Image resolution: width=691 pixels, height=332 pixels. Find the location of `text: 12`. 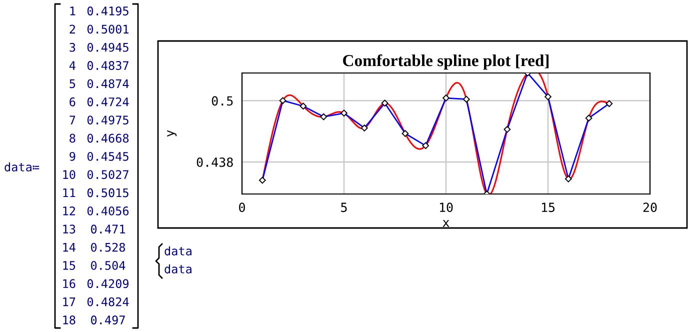

text: 12 is located at coordinates (69, 211).